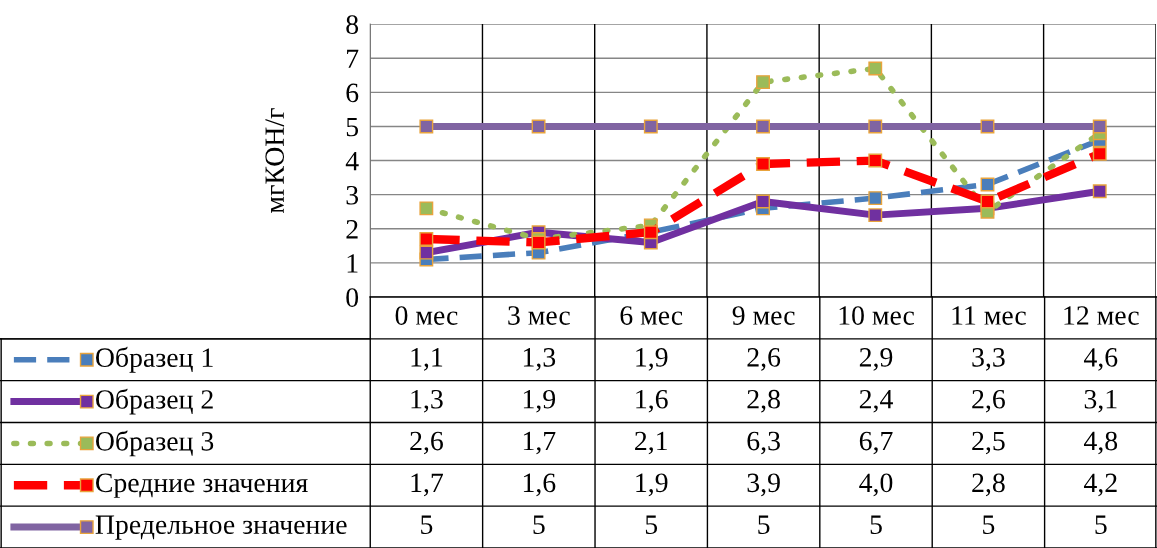 The height and width of the screenshot is (548, 1157). What do you see at coordinates (352, 229) in the screenshot?
I see `y-tick-label: 2` at bounding box center [352, 229].